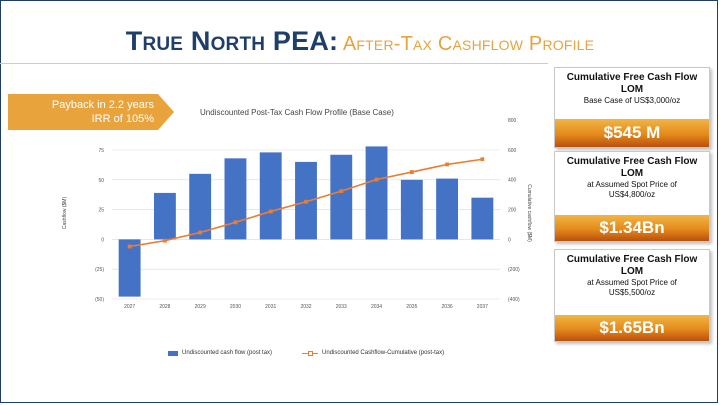 This screenshot has height=405, width=720. What do you see at coordinates (512, 211) in the screenshot?
I see `y2-tick-label: 200` at bounding box center [512, 211].